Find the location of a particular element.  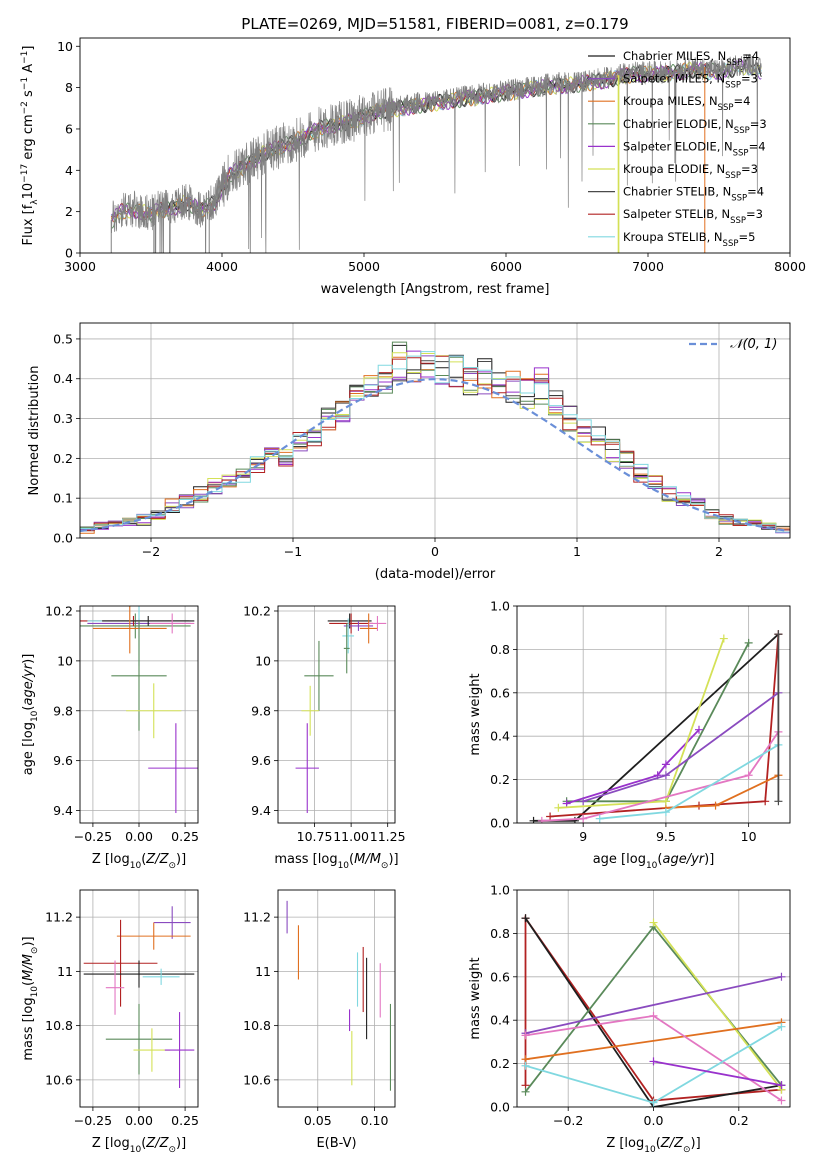

y-axis-label: mass weight is located at coordinates (475, 998).